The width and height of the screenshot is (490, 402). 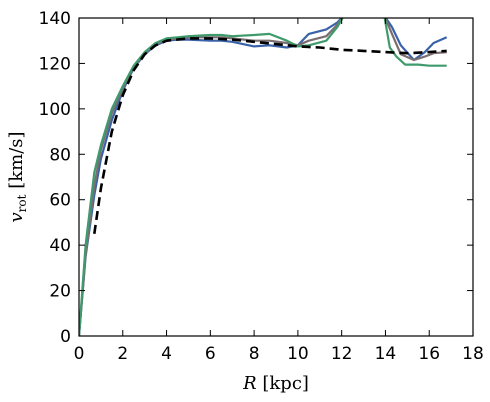 I want to click on y-tick-label: 140, so click(x=55, y=19).